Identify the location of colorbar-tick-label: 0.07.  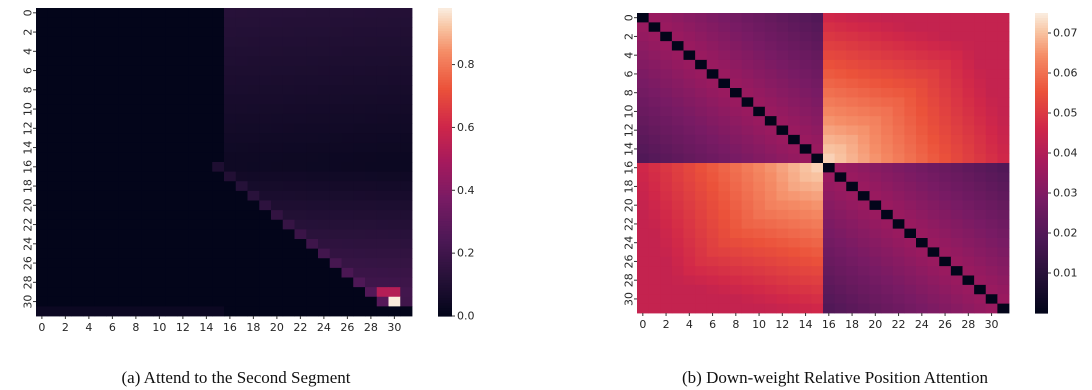
(1065, 33).